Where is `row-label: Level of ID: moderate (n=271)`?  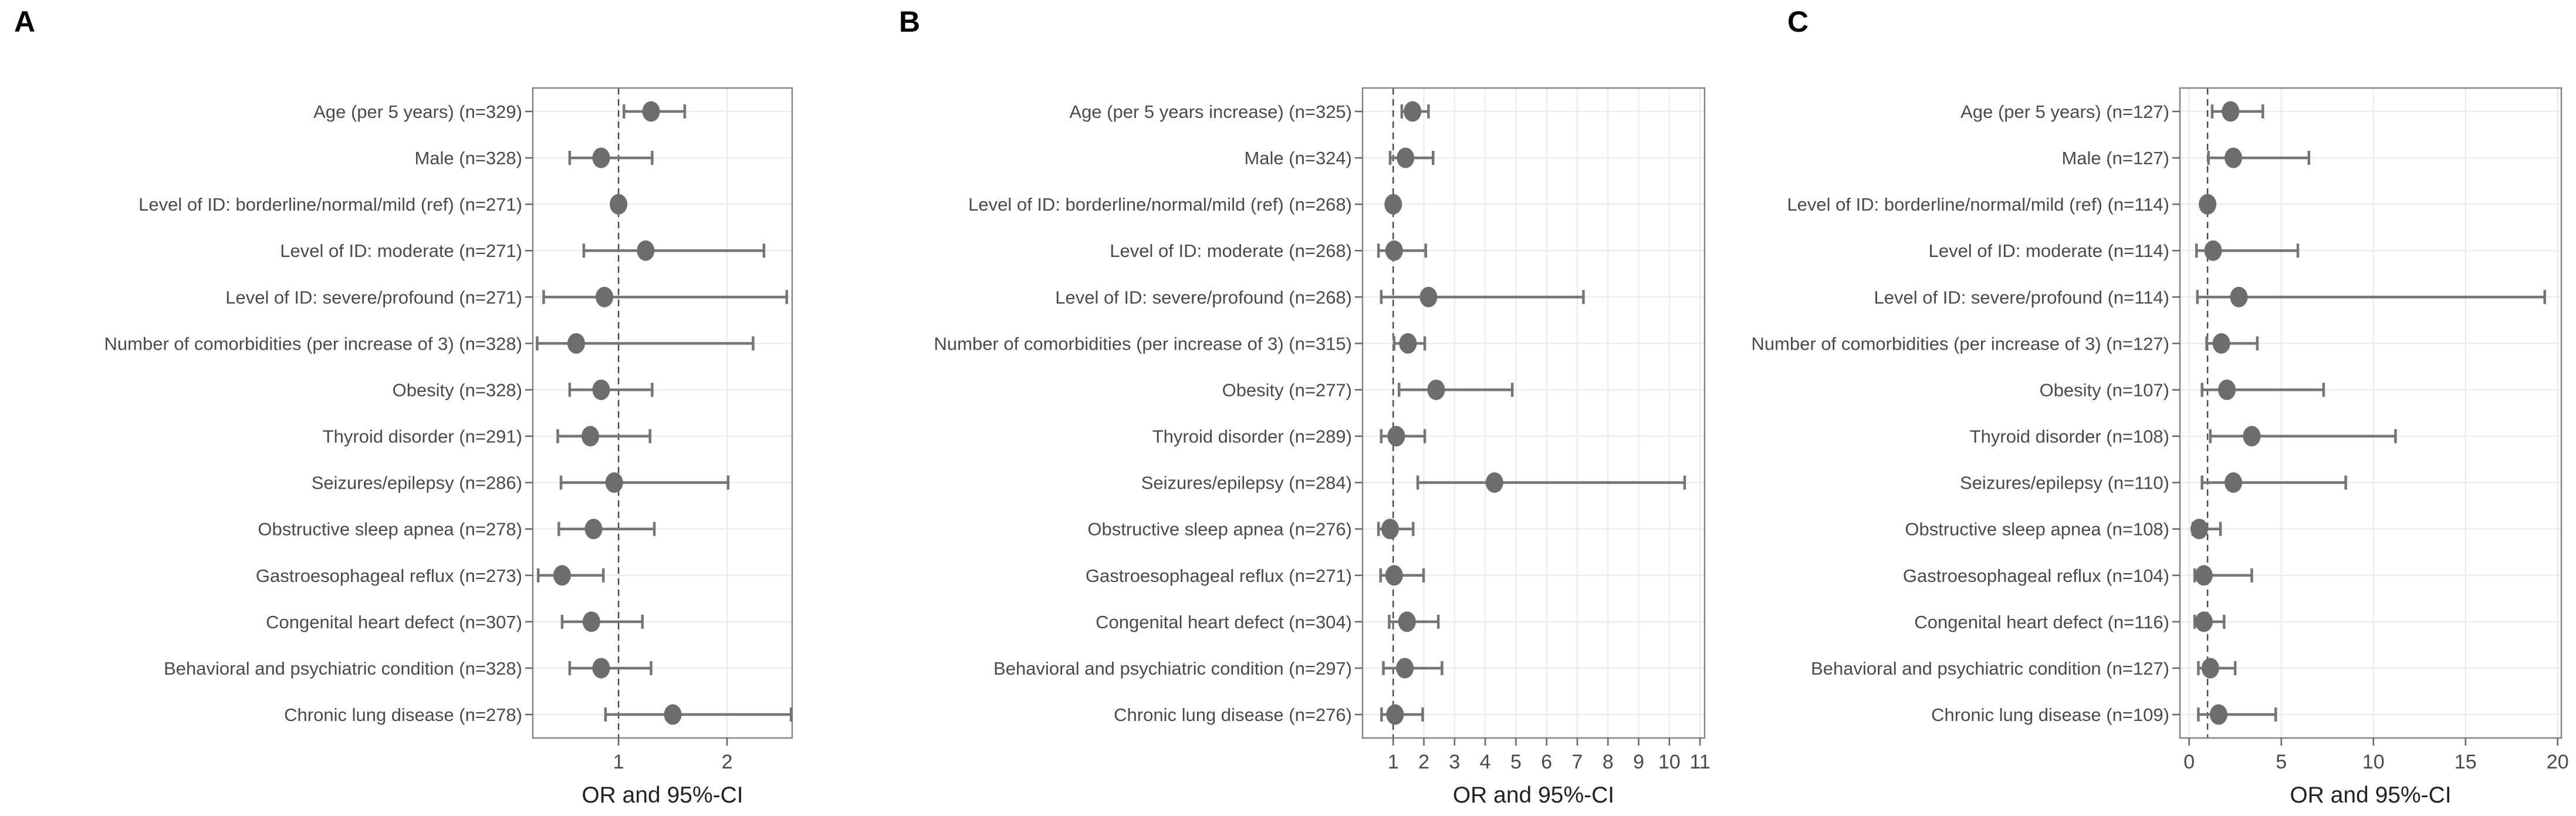 row-label: Level of ID: moderate (n=271) is located at coordinates (401, 251).